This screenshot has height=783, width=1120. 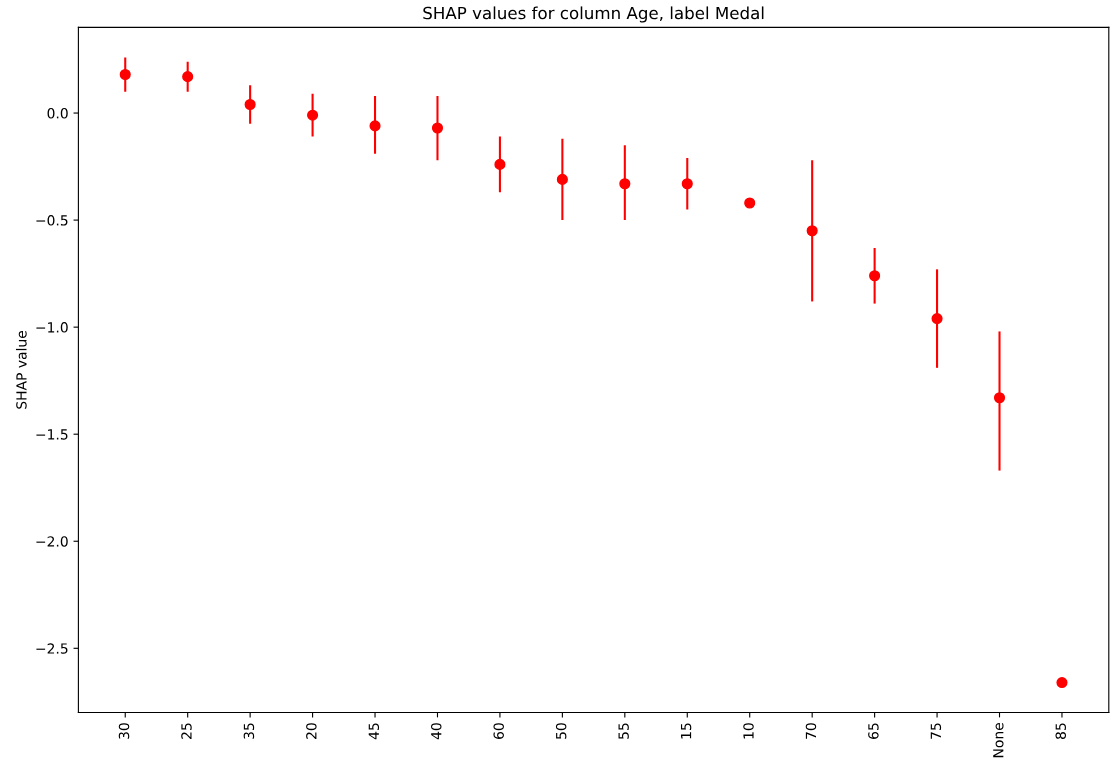 What do you see at coordinates (998, 740) in the screenshot?
I see `x-tick-label: None` at bounding box center [998, 740].